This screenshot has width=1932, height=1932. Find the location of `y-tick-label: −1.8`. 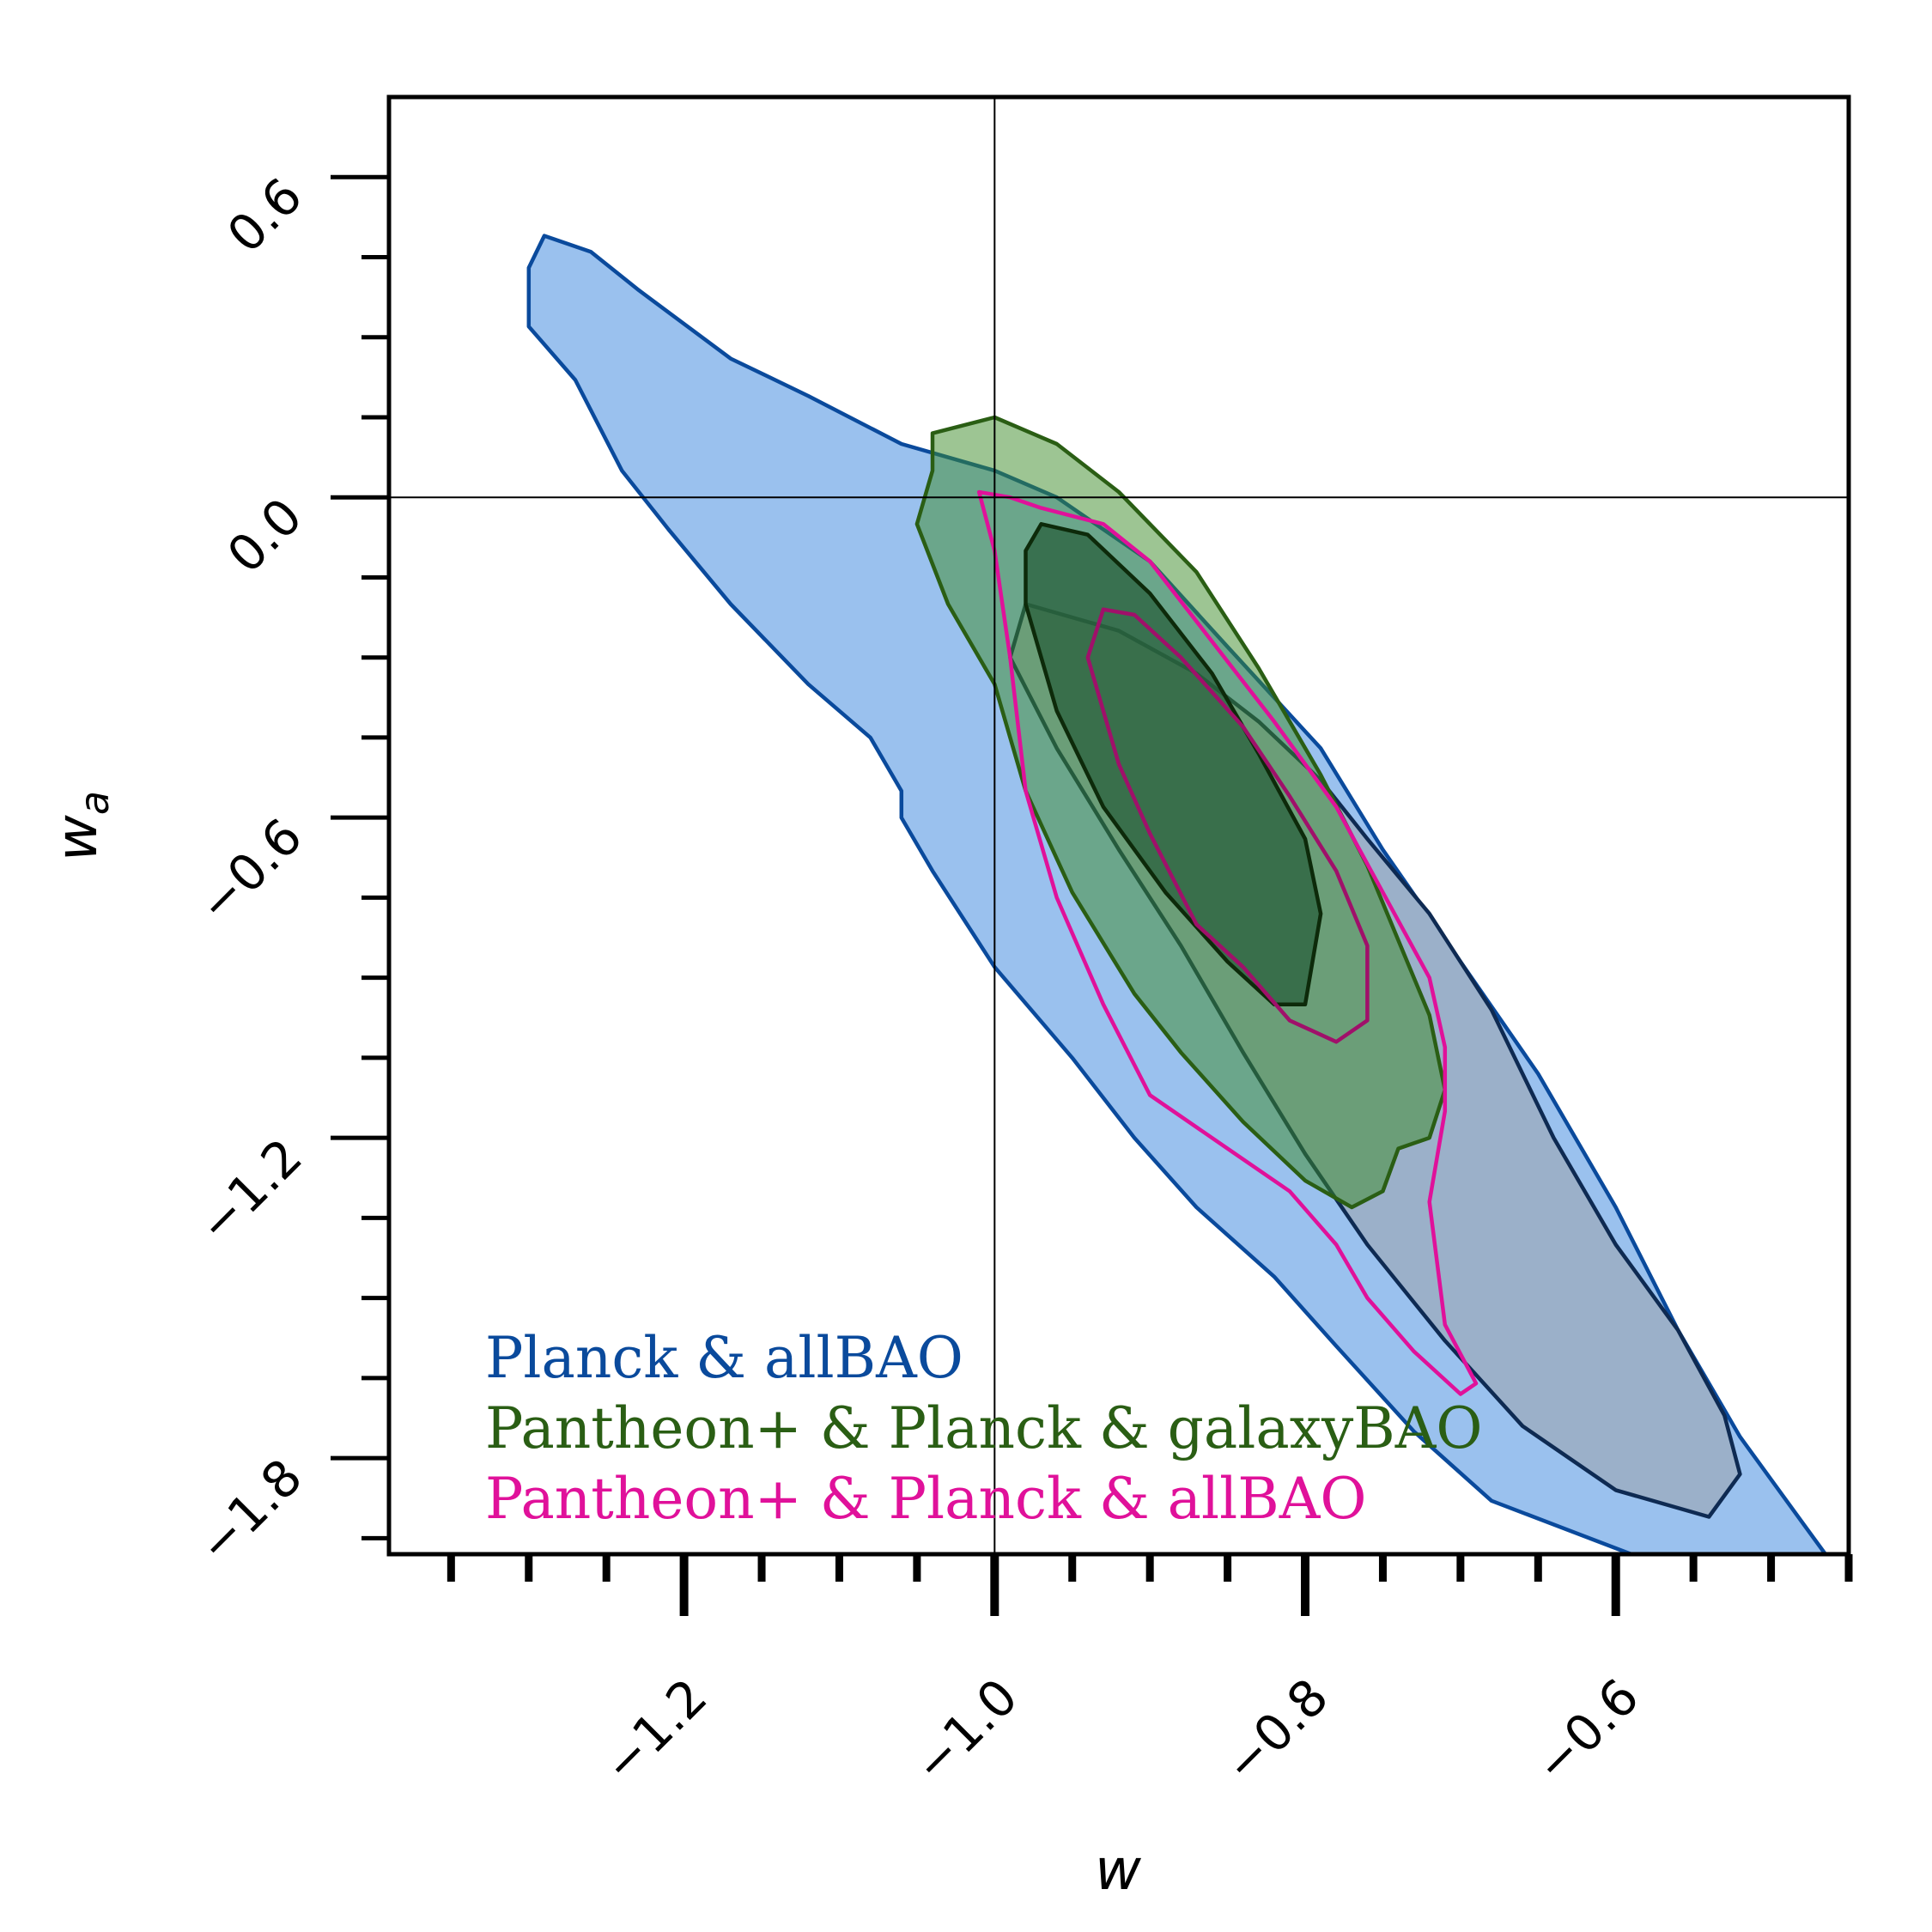

y-tick-label: −1.8 is located at coordinates (250, 1511).